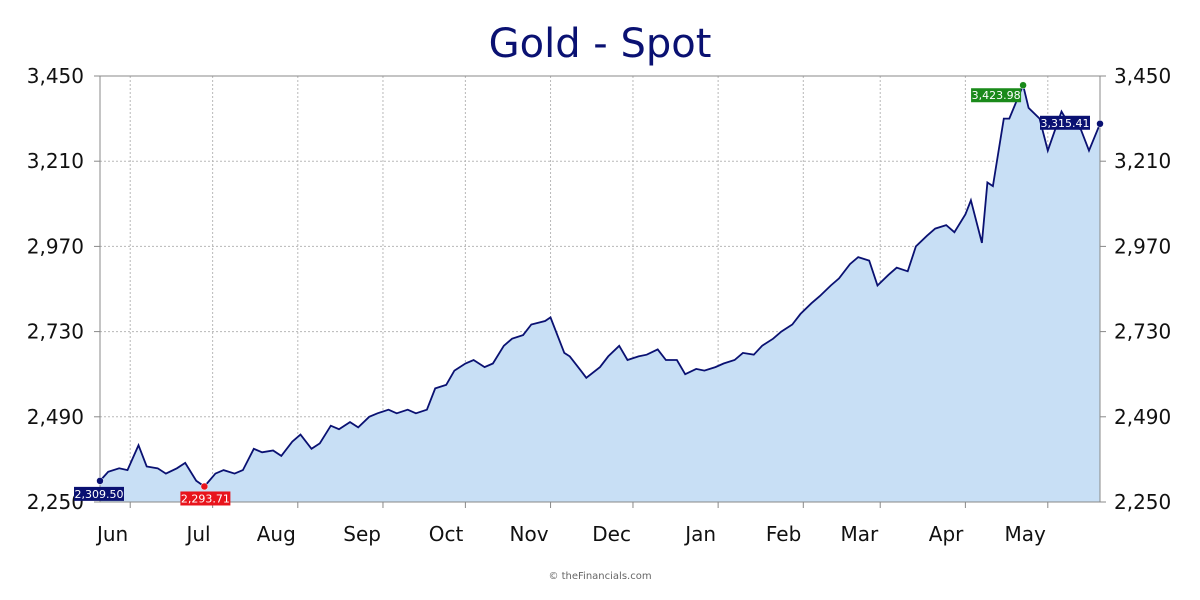 The width and height of the screenshot is (1200, 600). I want to click on y-tick-label-left: 2,730, so click(55, 332).